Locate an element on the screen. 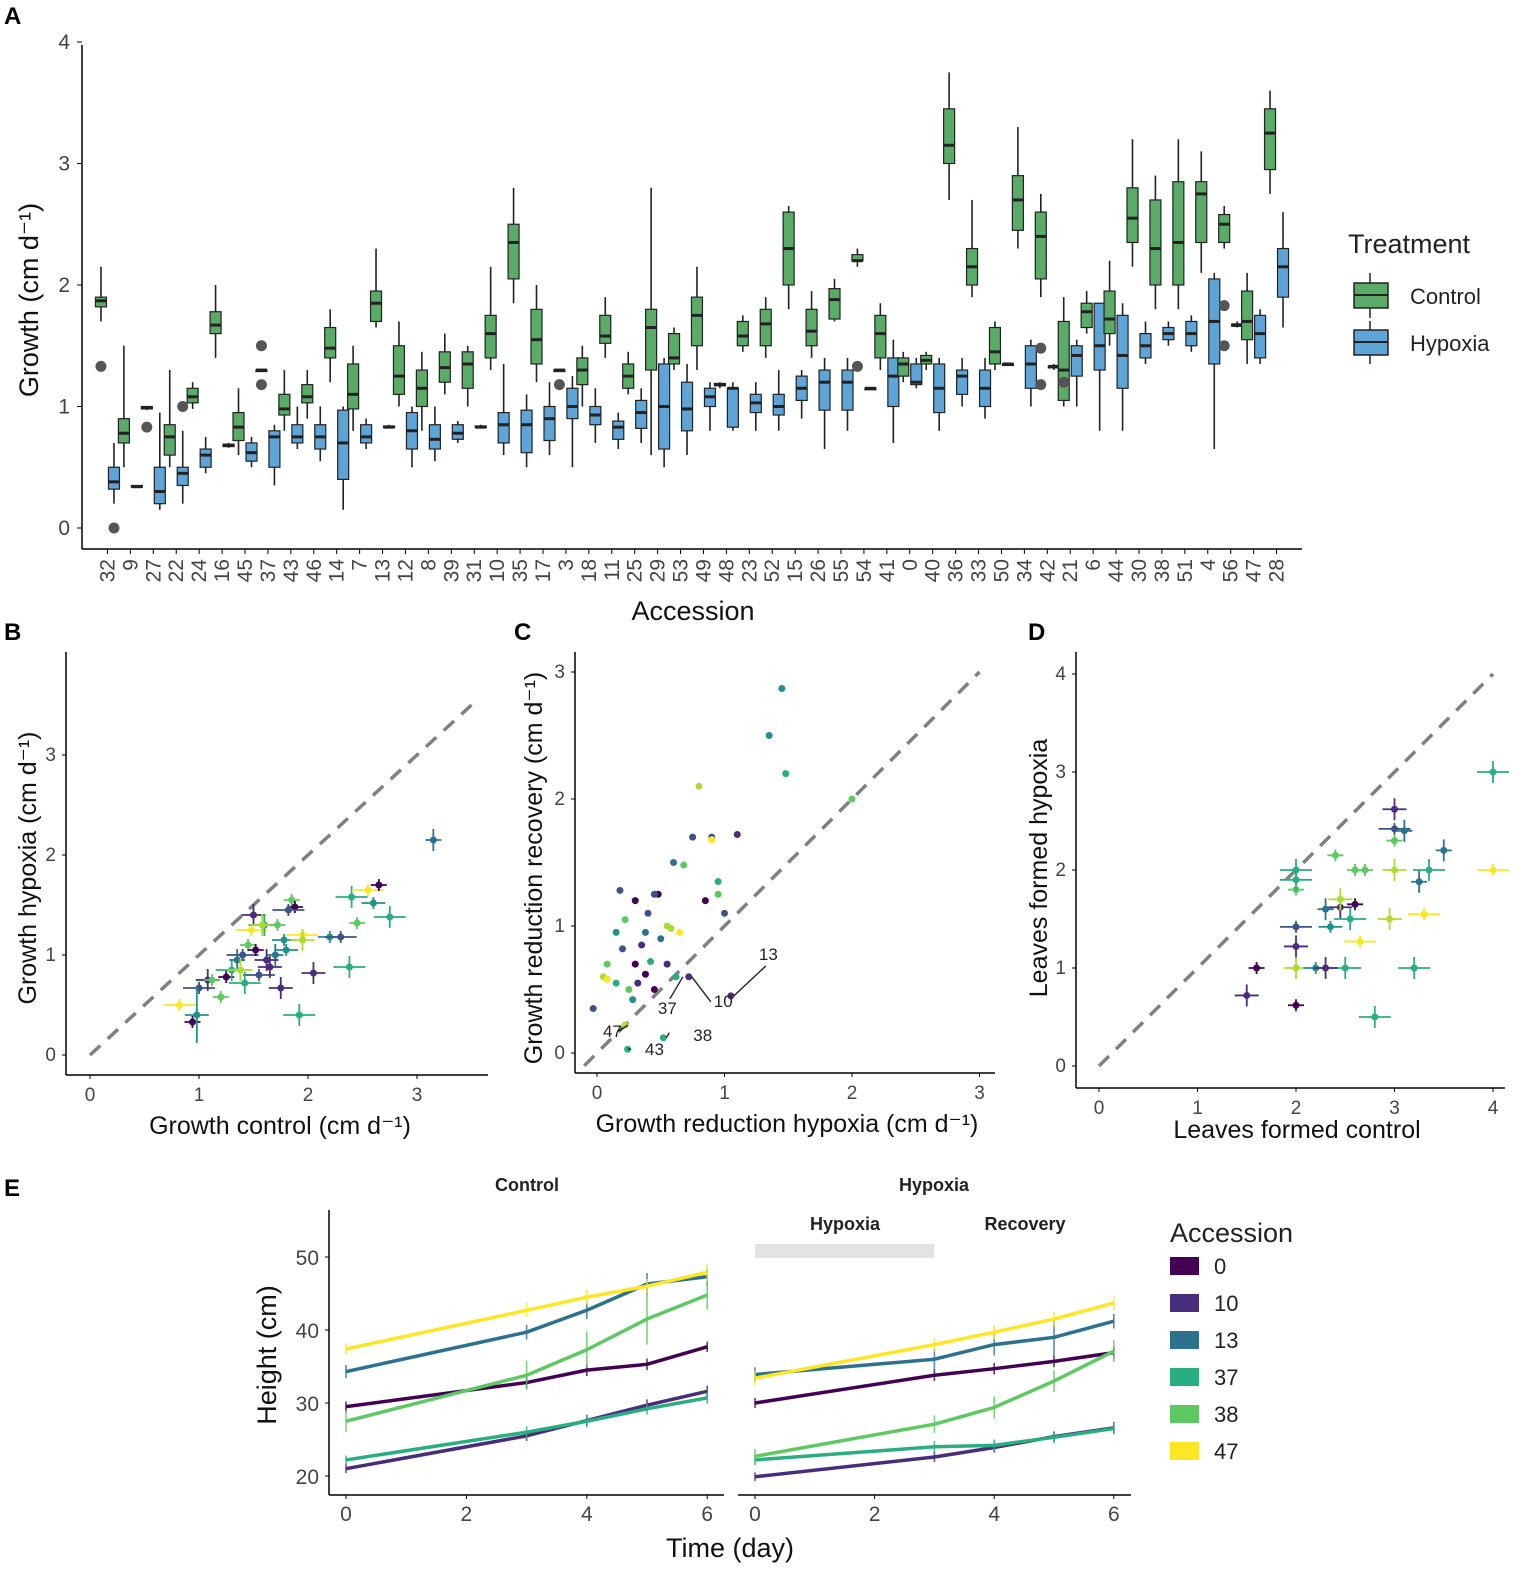 The image size is (1535, 1586). panel-d-y-tick-label: 1 is located at coordinates (1060, 968).